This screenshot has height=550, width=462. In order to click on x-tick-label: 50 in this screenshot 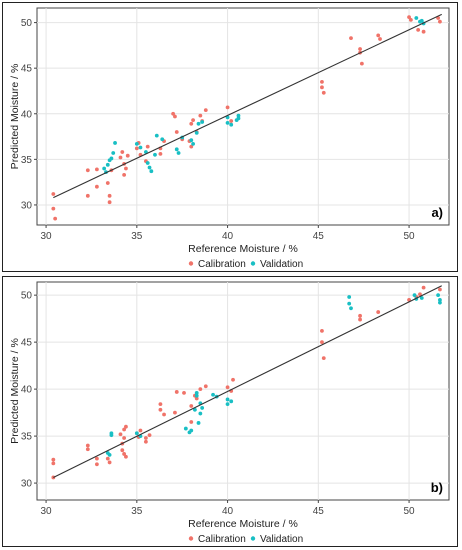, I will do `click(410, 236)`.